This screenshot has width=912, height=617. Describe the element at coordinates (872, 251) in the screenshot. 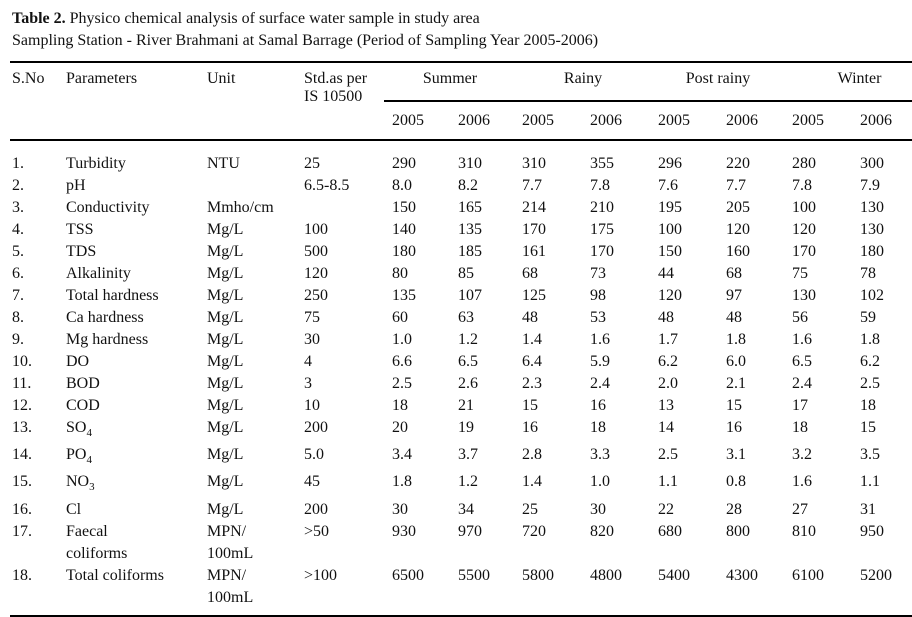

I see `table-cell: 180` at that location.